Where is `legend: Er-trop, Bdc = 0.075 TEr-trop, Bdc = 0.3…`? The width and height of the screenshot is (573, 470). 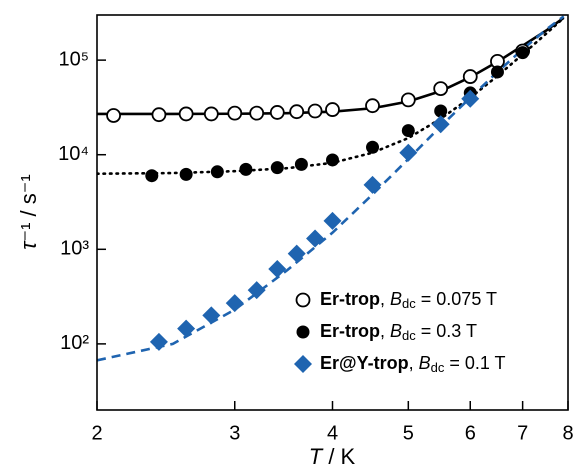 legend: Er-trop, Bdc = 0.075 TEr-trop, Bdc = 0.3… is located at coordinates (400, 332).